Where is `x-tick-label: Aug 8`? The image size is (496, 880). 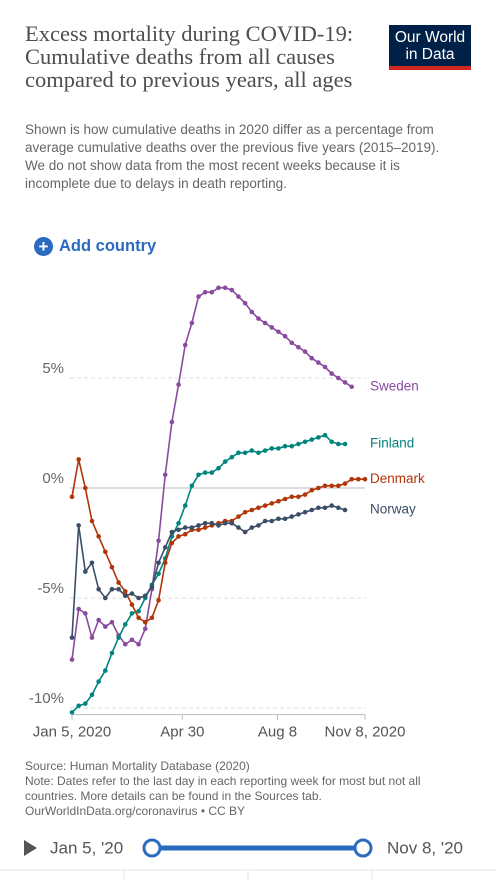
x-tick-label: Aug 8 is located at coordinates (277, 732).